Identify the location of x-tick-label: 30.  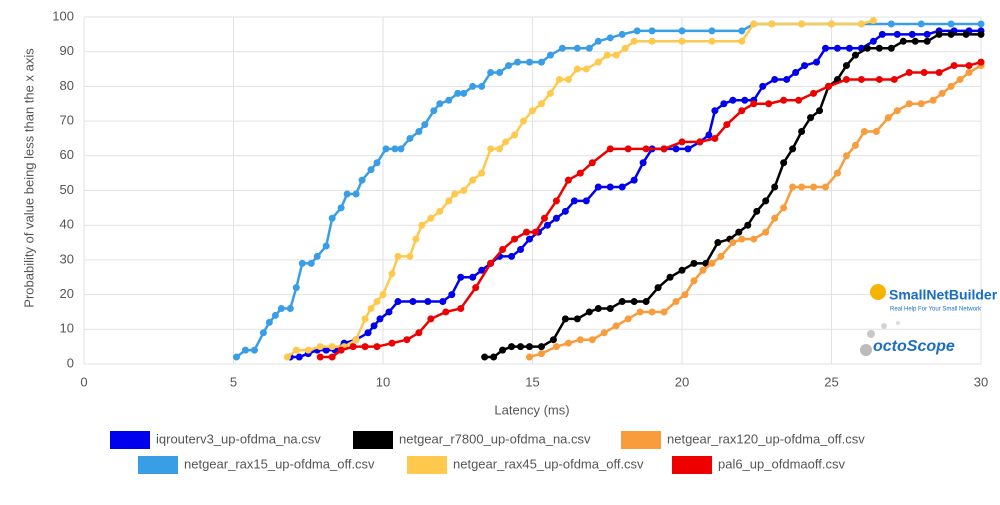
(981, 381).